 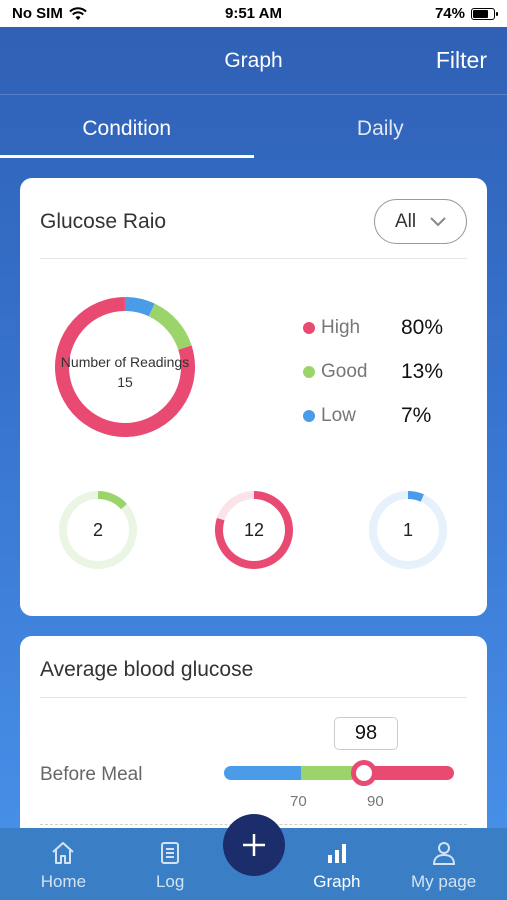 What do you see at coordinates (373, 416) in the screenshot?
I see `legend-item-low: Low 7%` at bounding box center [373, 416].